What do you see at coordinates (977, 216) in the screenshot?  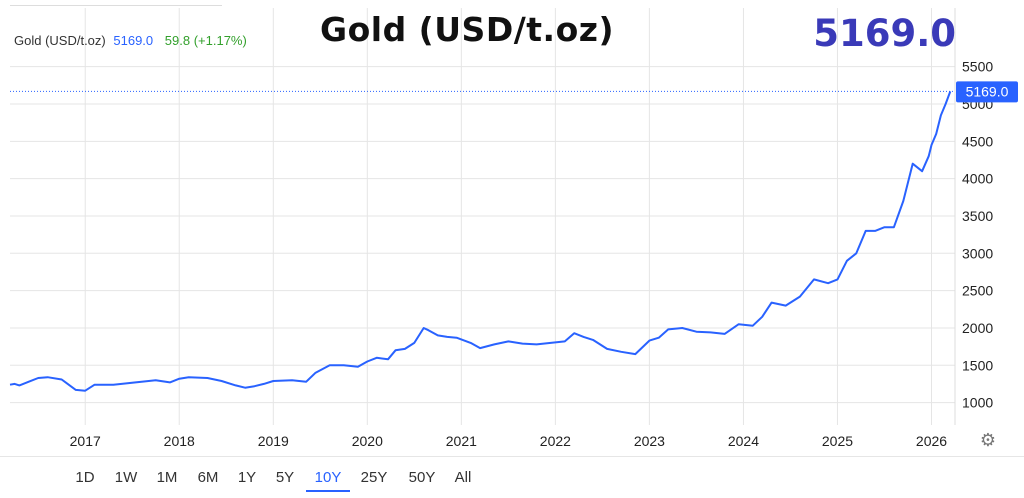 I see `y-tick-label: 3500` at bounding box center [977, 216].